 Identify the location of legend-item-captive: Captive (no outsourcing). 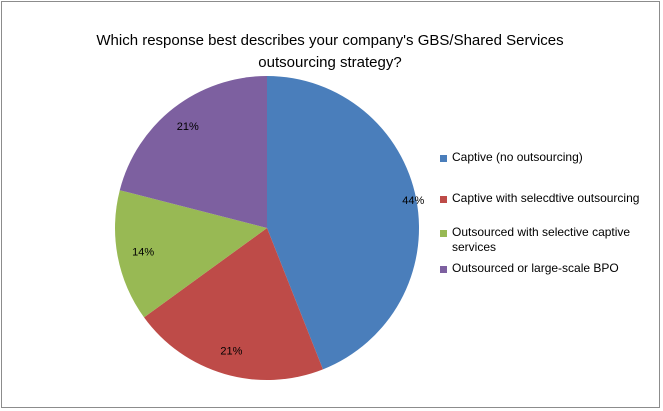
(547, 170).